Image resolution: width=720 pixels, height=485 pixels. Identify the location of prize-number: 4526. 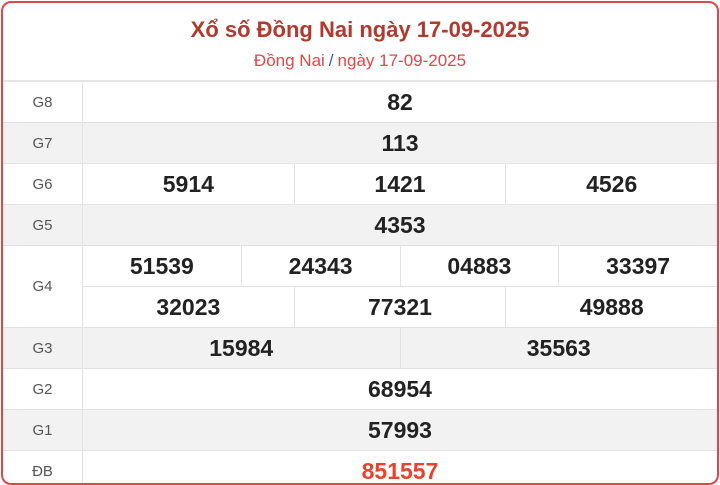
(611, 184).